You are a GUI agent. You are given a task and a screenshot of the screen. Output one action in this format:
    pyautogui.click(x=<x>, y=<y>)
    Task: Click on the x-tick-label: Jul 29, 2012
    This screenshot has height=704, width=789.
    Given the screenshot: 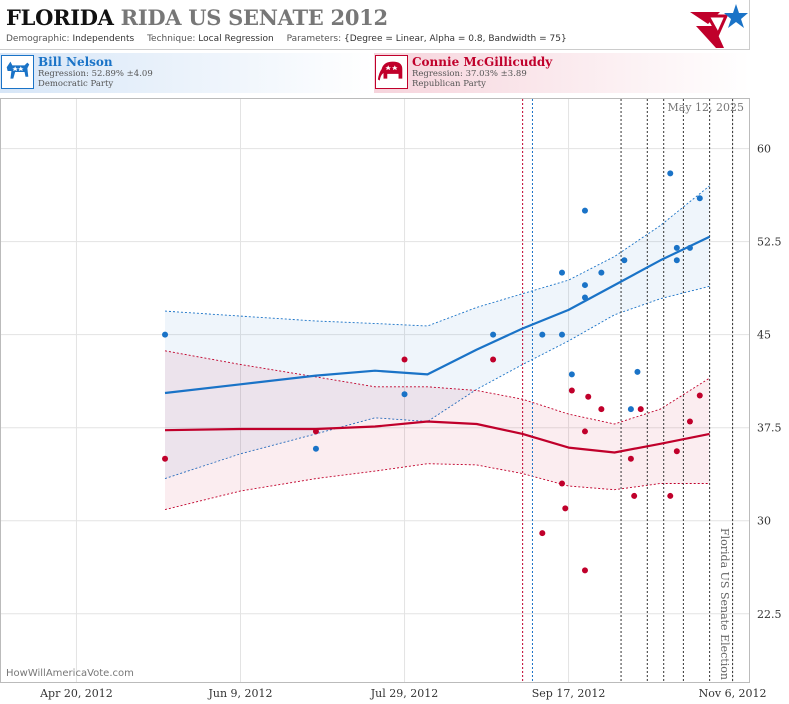 What is the action you would take?
    pyautogui.click(x=404, y=693)
    